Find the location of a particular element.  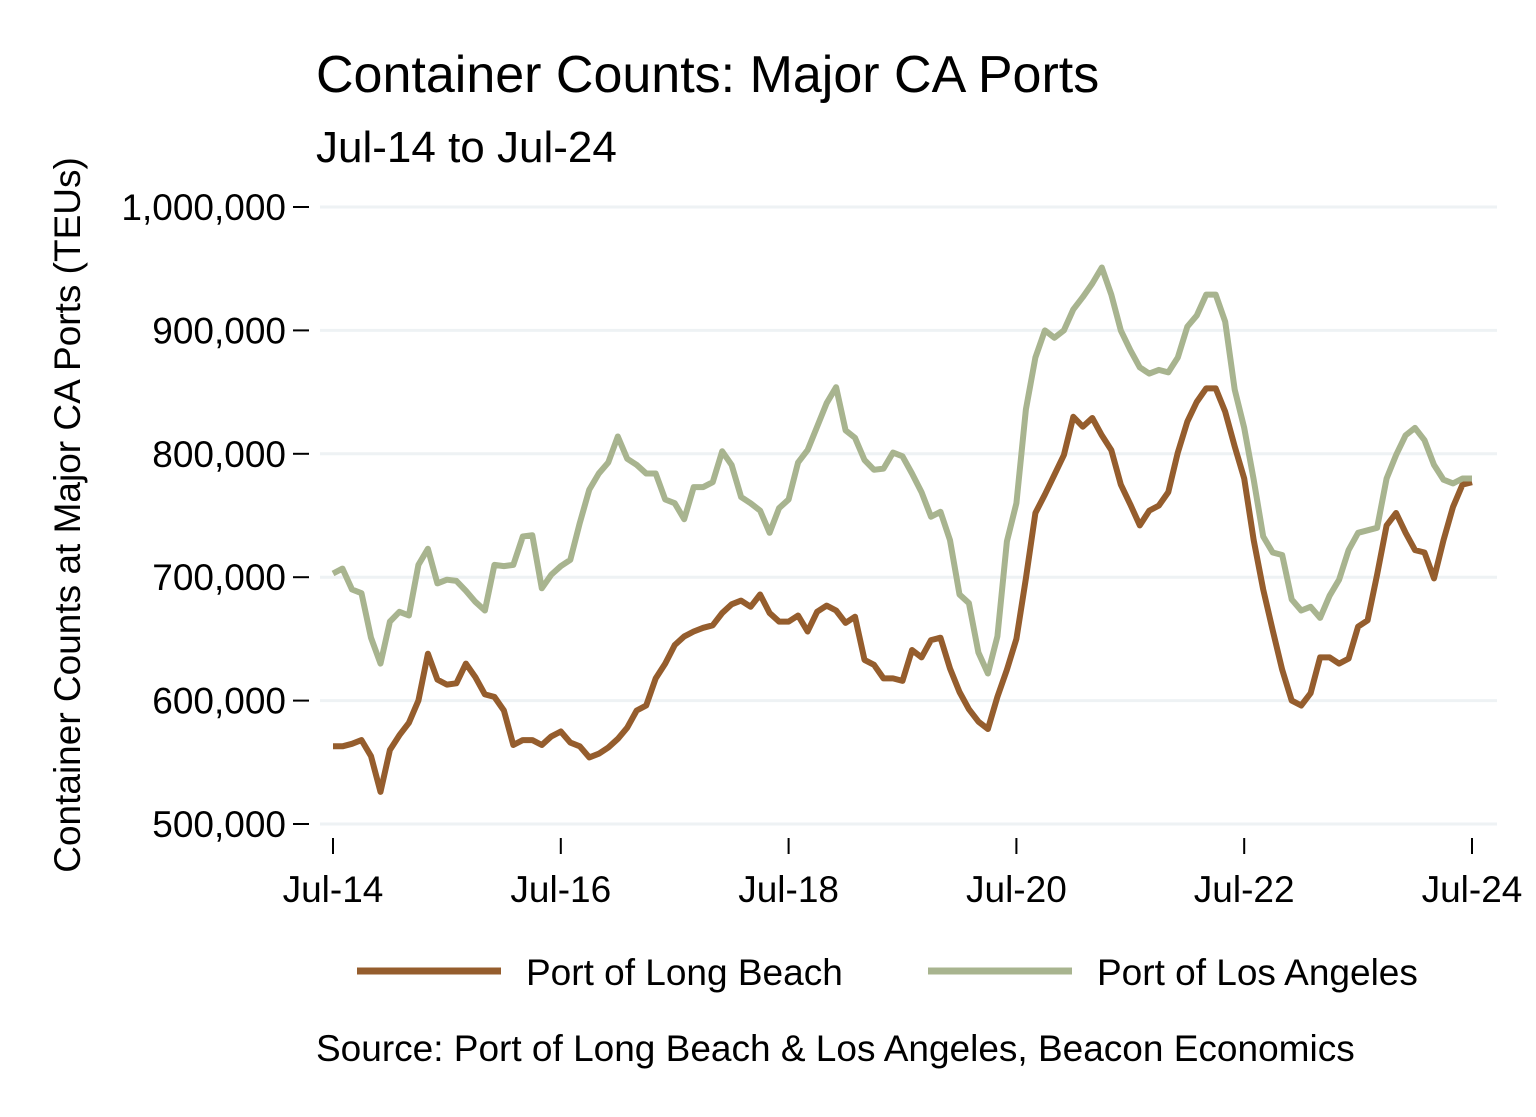

chart-title: Container Counts: Major CA Ports is located at coordinates (707, 75).